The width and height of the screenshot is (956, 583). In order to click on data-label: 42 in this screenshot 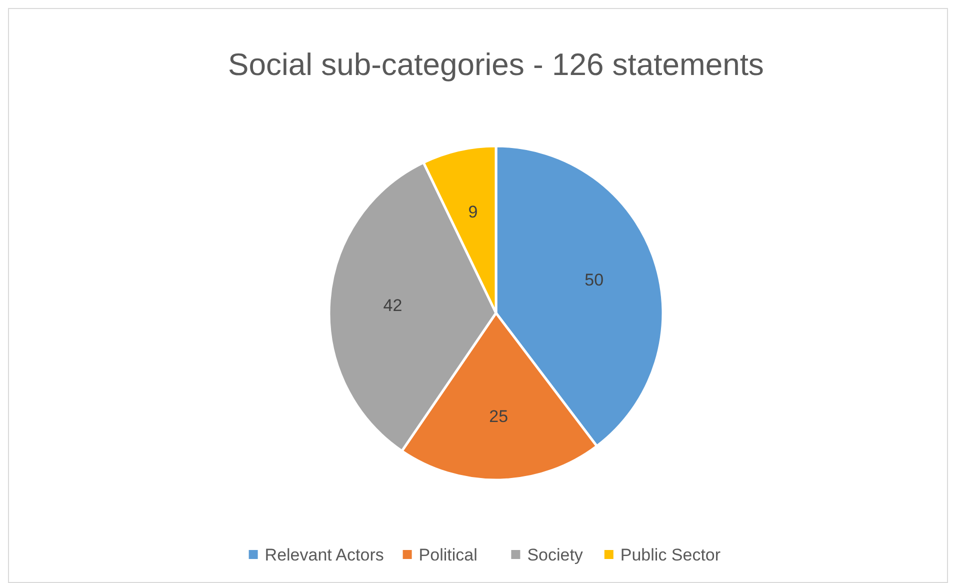, I will do `click(392, 305)`.